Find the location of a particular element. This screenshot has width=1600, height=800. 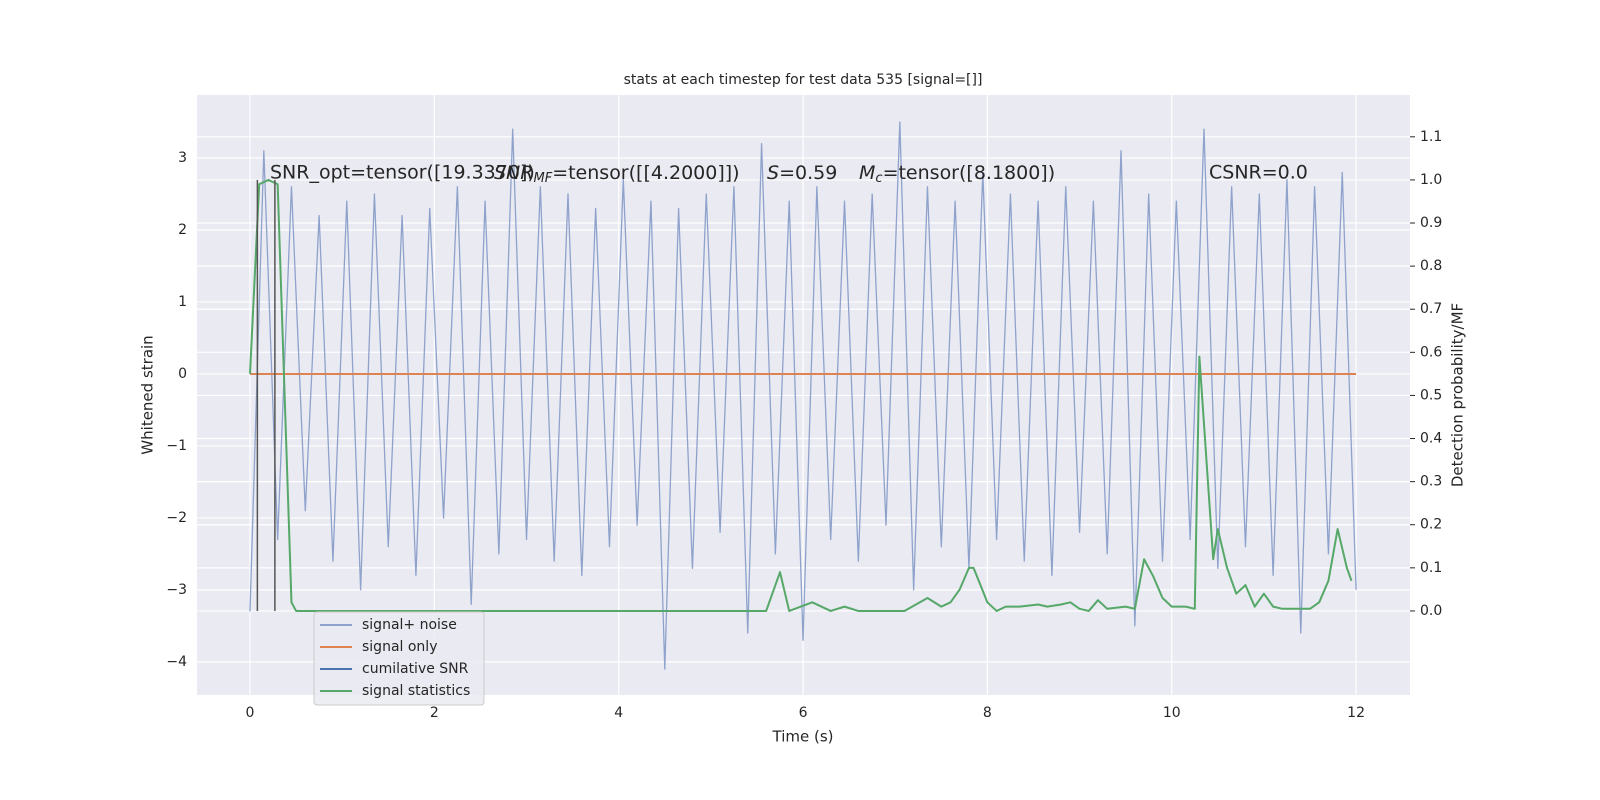

legend-label: signal statistics is located at coordinates (416, 691).